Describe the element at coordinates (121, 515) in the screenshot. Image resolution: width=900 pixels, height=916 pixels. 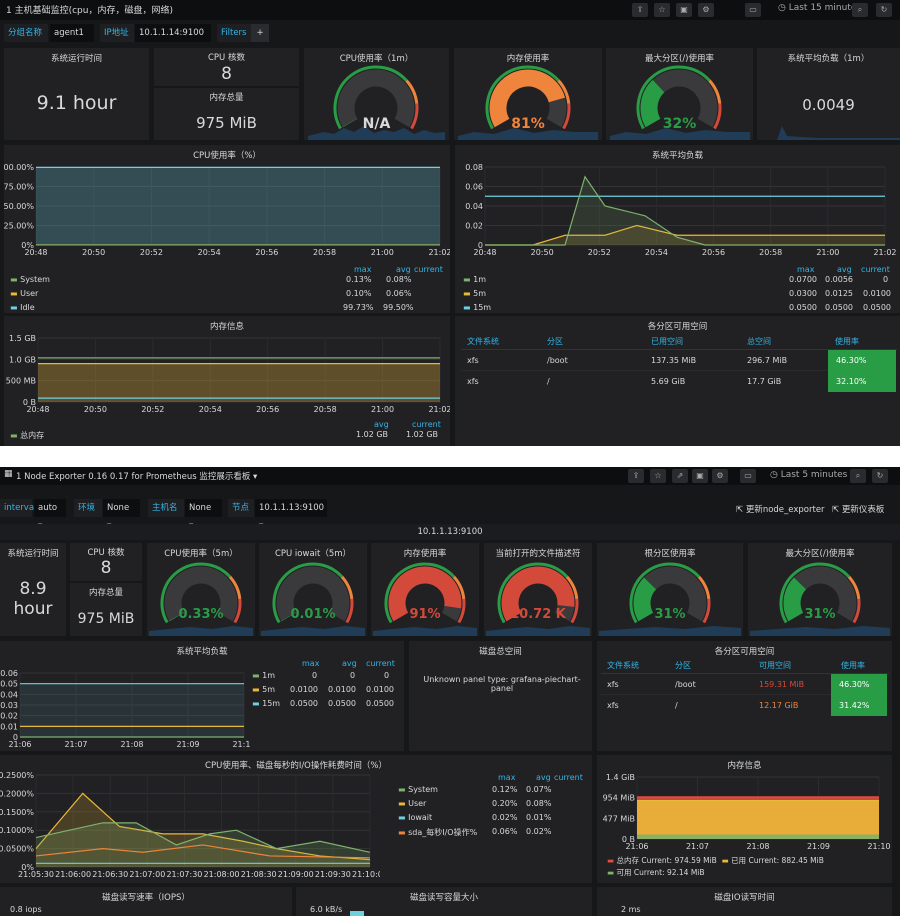
I see `var-select-env: None ▾` at that location.